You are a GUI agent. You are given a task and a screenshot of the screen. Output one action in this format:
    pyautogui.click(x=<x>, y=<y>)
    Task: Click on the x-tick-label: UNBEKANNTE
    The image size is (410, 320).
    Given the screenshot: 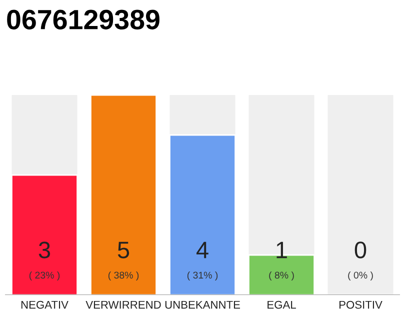 What is the action you would take?
    pyautogui.click(x=202, y=304)
    